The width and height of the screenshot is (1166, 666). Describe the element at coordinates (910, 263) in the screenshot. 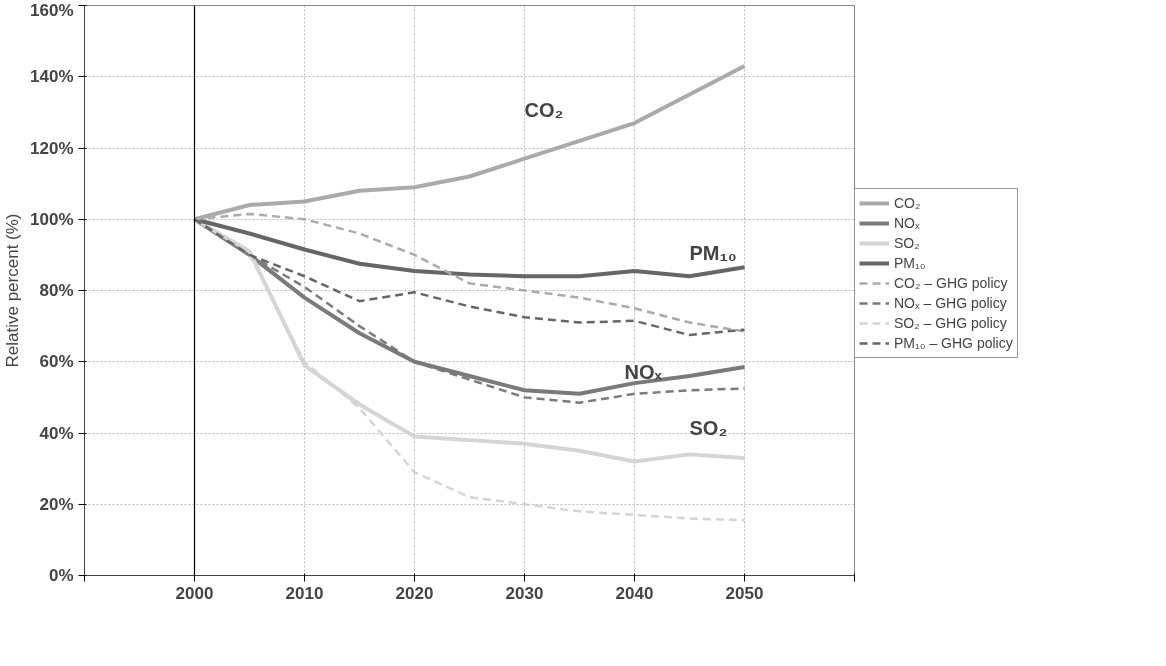

I see `legend-label: PM₁₀` at that location.